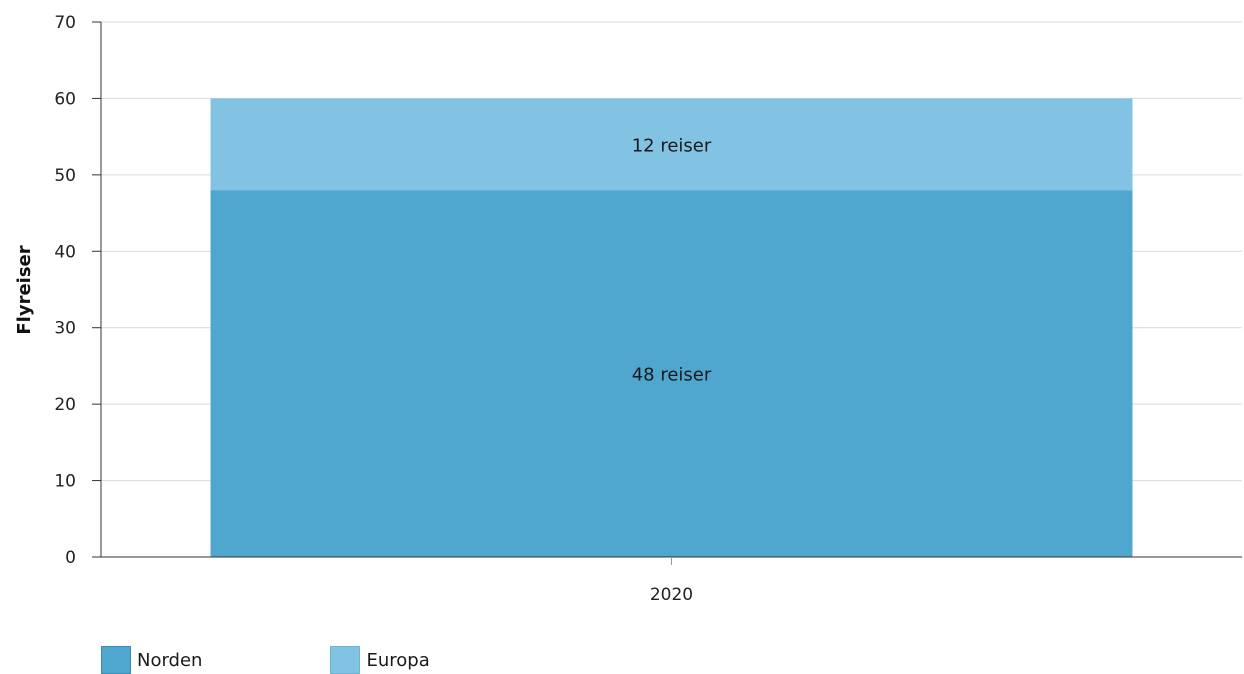  I want to click on legend-swatch-norden, so click(116, 660).